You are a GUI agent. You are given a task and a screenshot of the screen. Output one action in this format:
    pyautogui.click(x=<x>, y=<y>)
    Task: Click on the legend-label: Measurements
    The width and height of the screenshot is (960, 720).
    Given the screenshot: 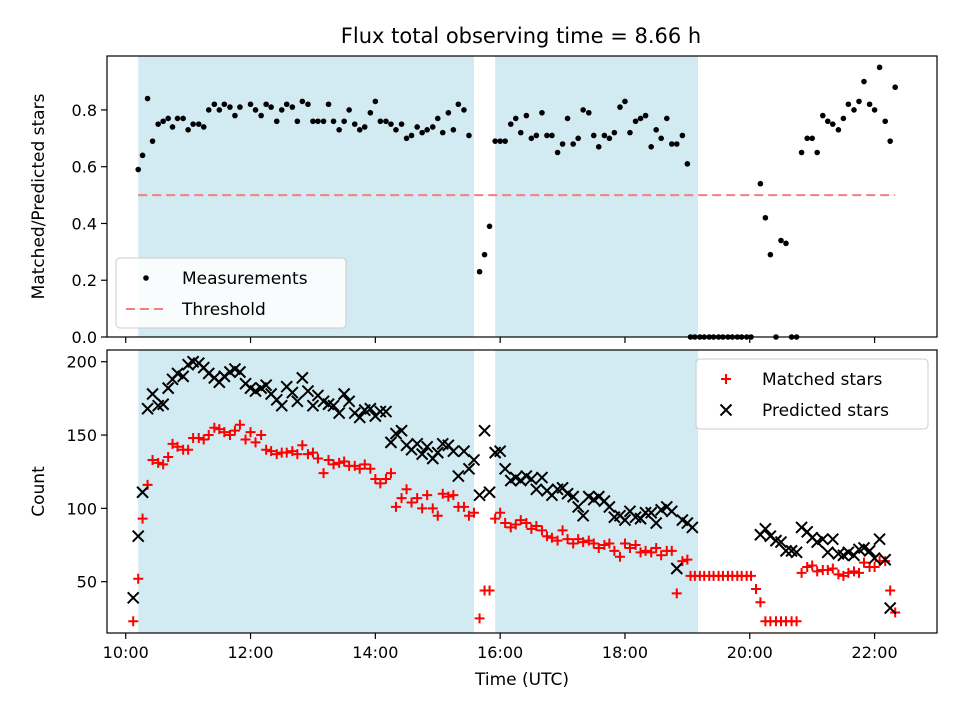 What is the action you would take?
    pyautogui.click(x=245, y=279)
    